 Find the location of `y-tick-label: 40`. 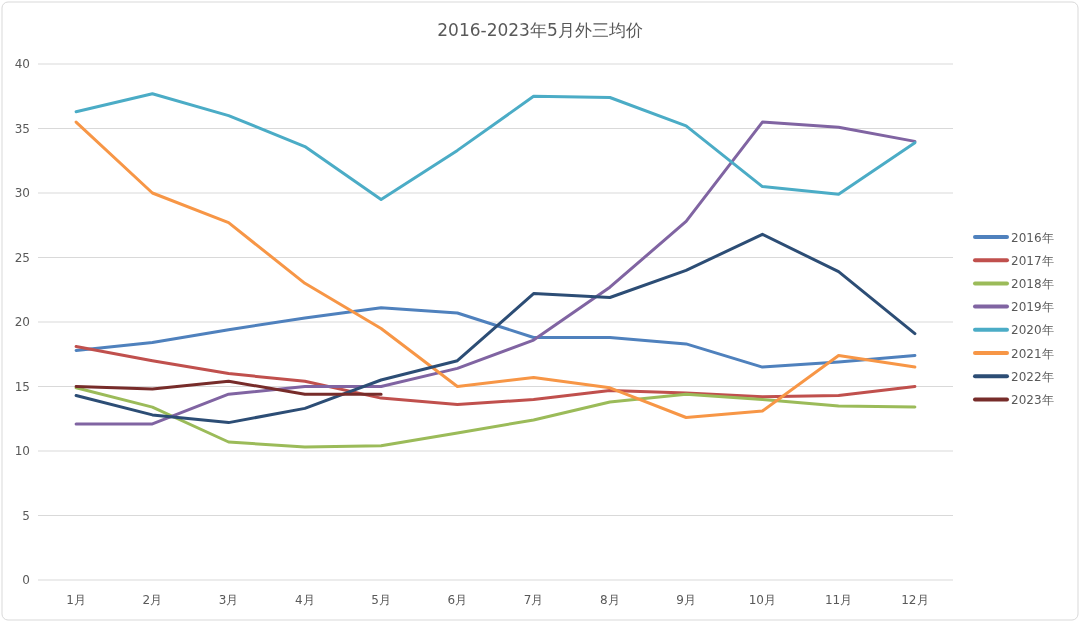

y-tick-label: 40 is located at coordinates (22, 64).